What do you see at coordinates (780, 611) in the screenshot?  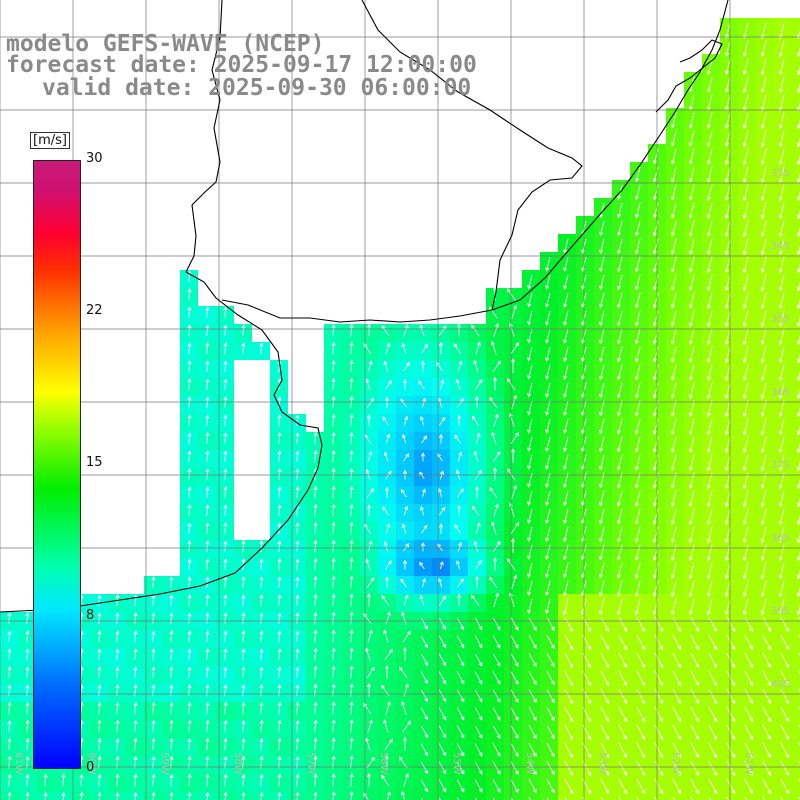 I see `lat-label: 39S` at bounding box center [780, 611].